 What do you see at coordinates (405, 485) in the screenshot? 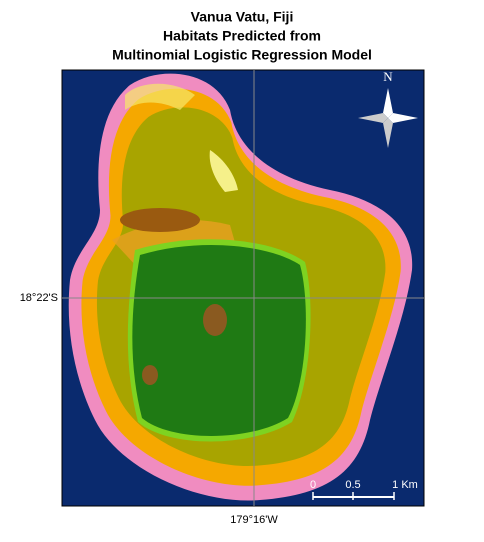
I see `scale-label: 1 Km` at bounding box center [405, 485].